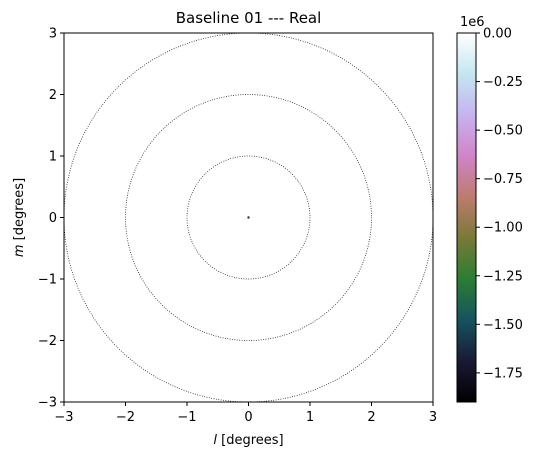 Image resolution: width=538 pixels, height=459 pixels. Describe the element at coordinates (310, 417) in the screenshot. I see `x-tick-label: 1` at that location.